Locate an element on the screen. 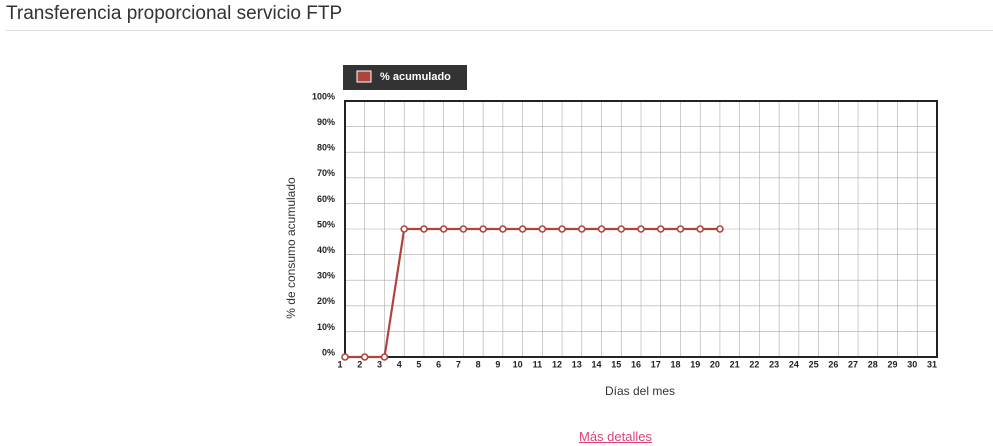  x-tick-label: 3 is located at coordinates (379, 364).